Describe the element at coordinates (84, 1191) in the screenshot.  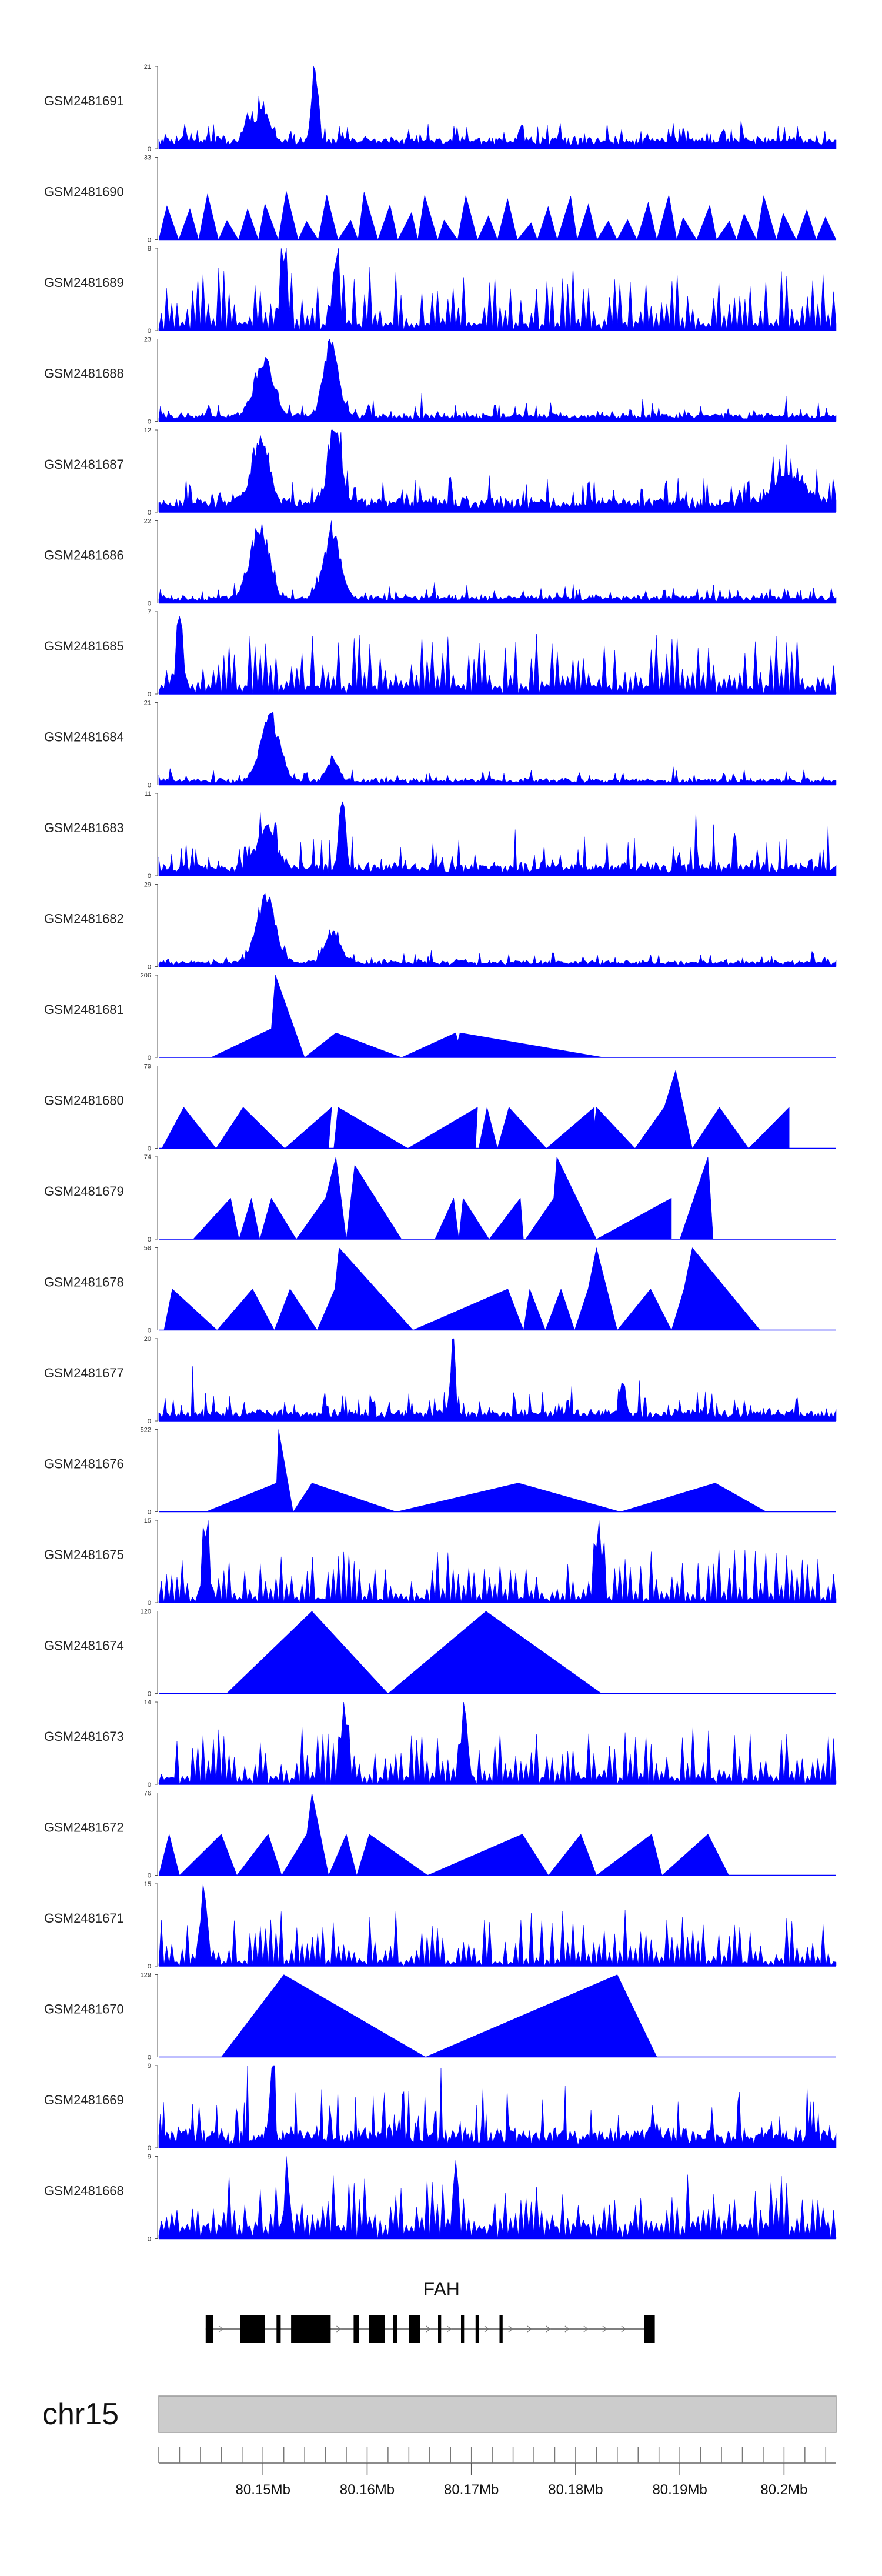
I see `track-label: GSM2481679` at that location.